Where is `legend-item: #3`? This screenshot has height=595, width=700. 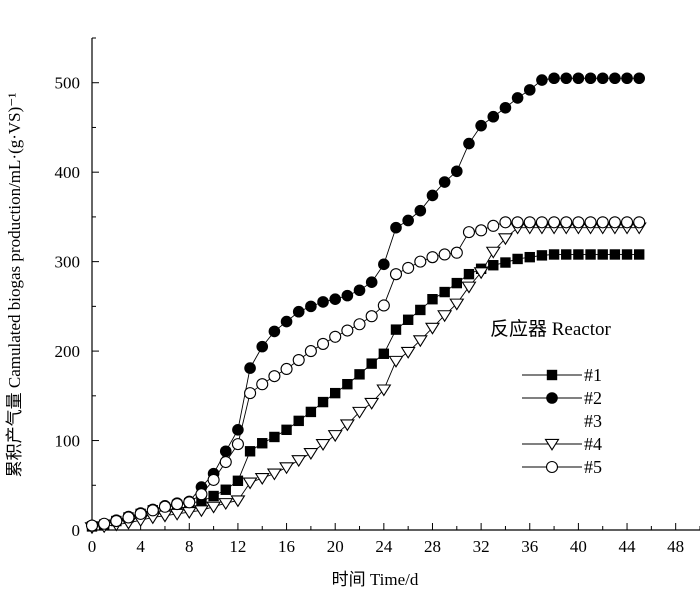 legend-item: #3 is located at coordinates (593, 421).